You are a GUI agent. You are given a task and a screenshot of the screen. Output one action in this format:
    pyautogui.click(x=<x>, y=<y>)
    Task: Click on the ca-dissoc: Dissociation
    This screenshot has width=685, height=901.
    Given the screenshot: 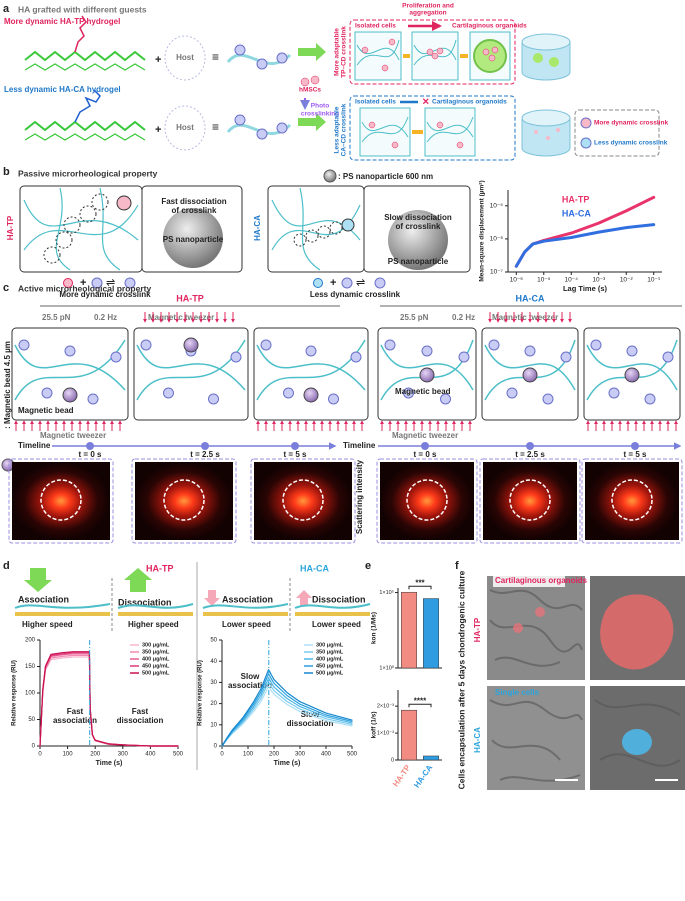 What is the action you would take?
    pyautogui.click(x=339, y=599)
    